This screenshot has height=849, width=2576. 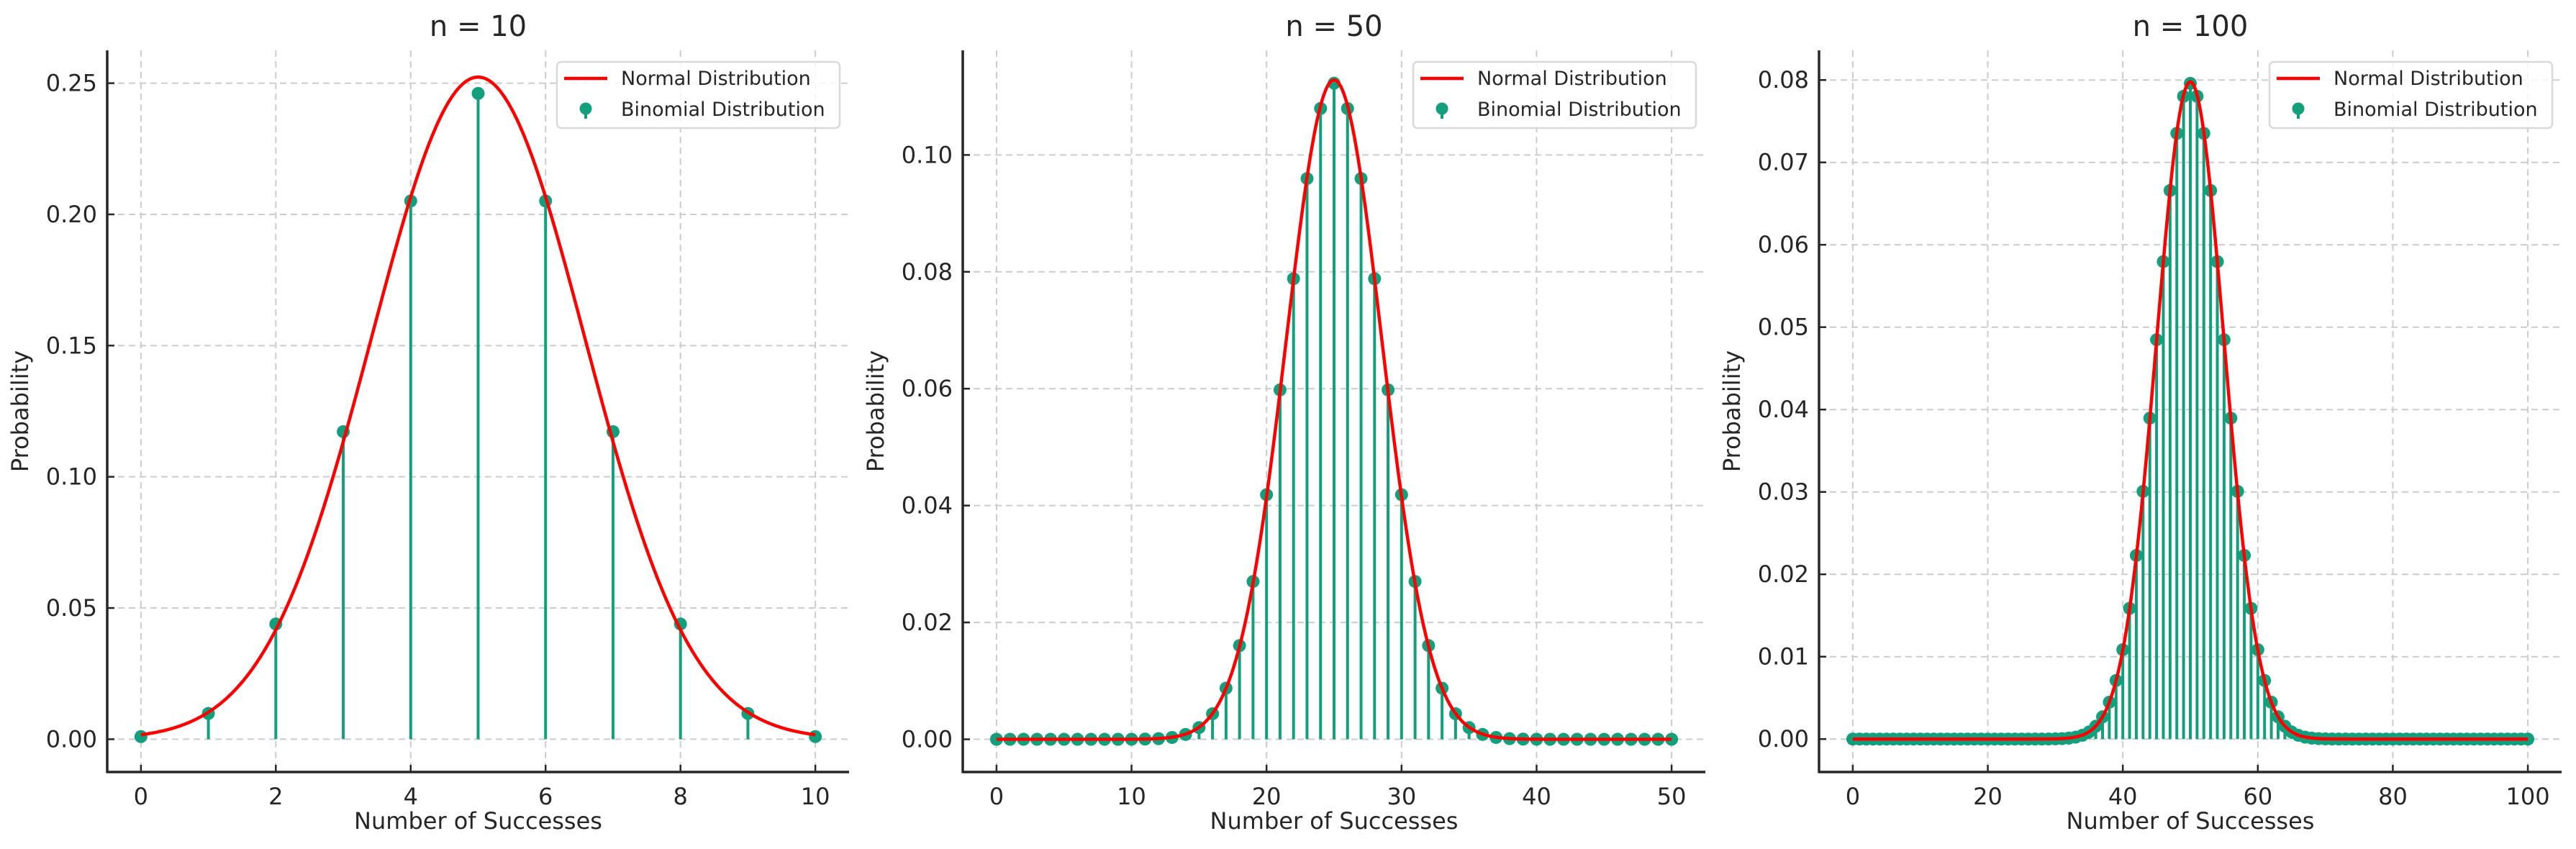 I want to click on x-tick-label: 50, so click(x=1672, y=797).